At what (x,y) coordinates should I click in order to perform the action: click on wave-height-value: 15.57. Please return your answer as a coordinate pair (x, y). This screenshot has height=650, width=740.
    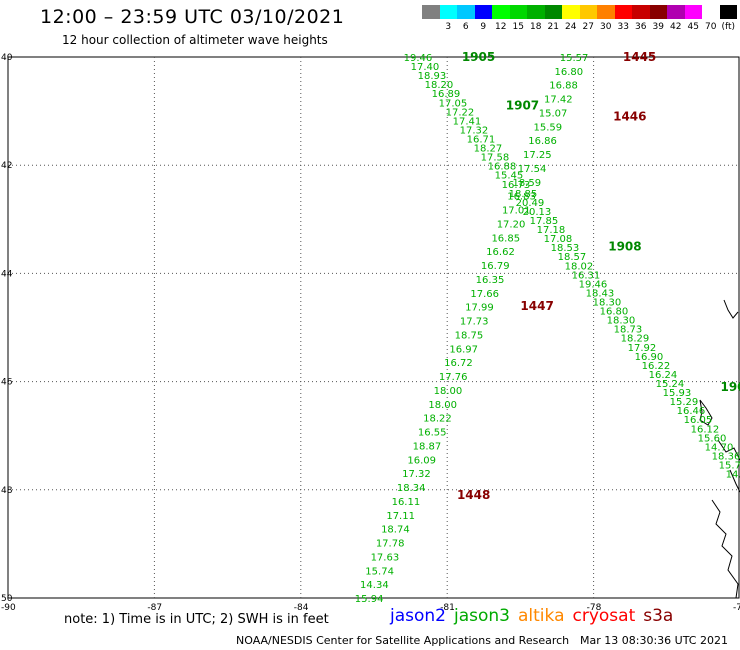
    Looking at the image, I should click on (574, 58).